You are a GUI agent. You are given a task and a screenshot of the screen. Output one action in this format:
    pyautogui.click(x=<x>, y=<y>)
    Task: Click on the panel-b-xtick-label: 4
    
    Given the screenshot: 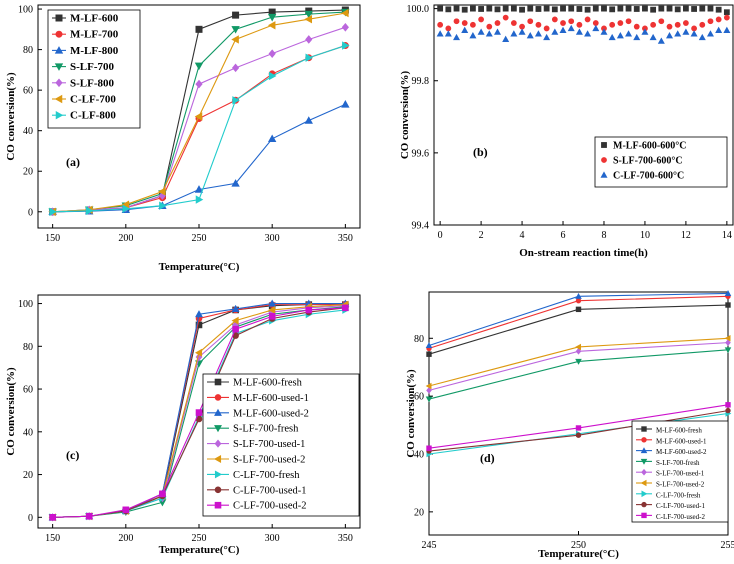 What is the action you would take?
    pyautogui.click(x=522, y=235)
    